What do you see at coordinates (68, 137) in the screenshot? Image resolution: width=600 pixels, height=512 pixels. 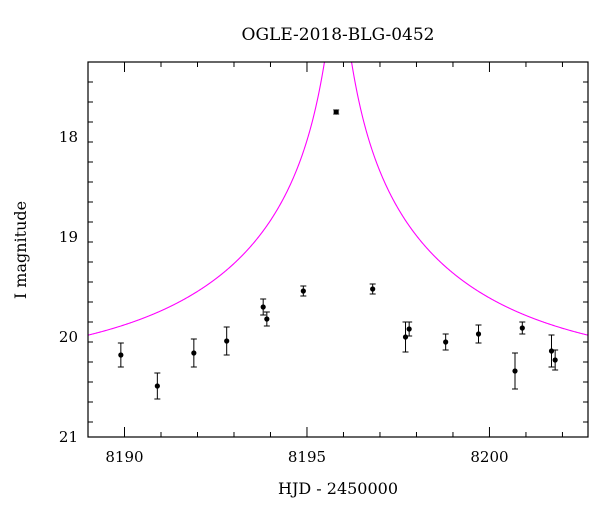 I see `y-tick-label: 18` at bounding box center [68, 137].